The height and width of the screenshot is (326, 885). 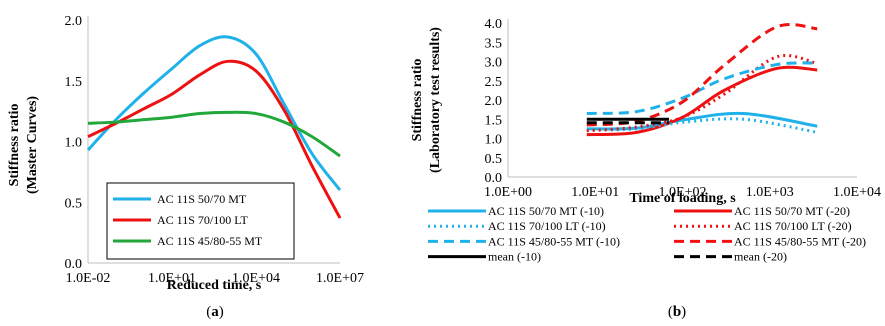 I want to click on chart-b-y-axis-label: Stiffness ratio, so click(x=417, y=100).